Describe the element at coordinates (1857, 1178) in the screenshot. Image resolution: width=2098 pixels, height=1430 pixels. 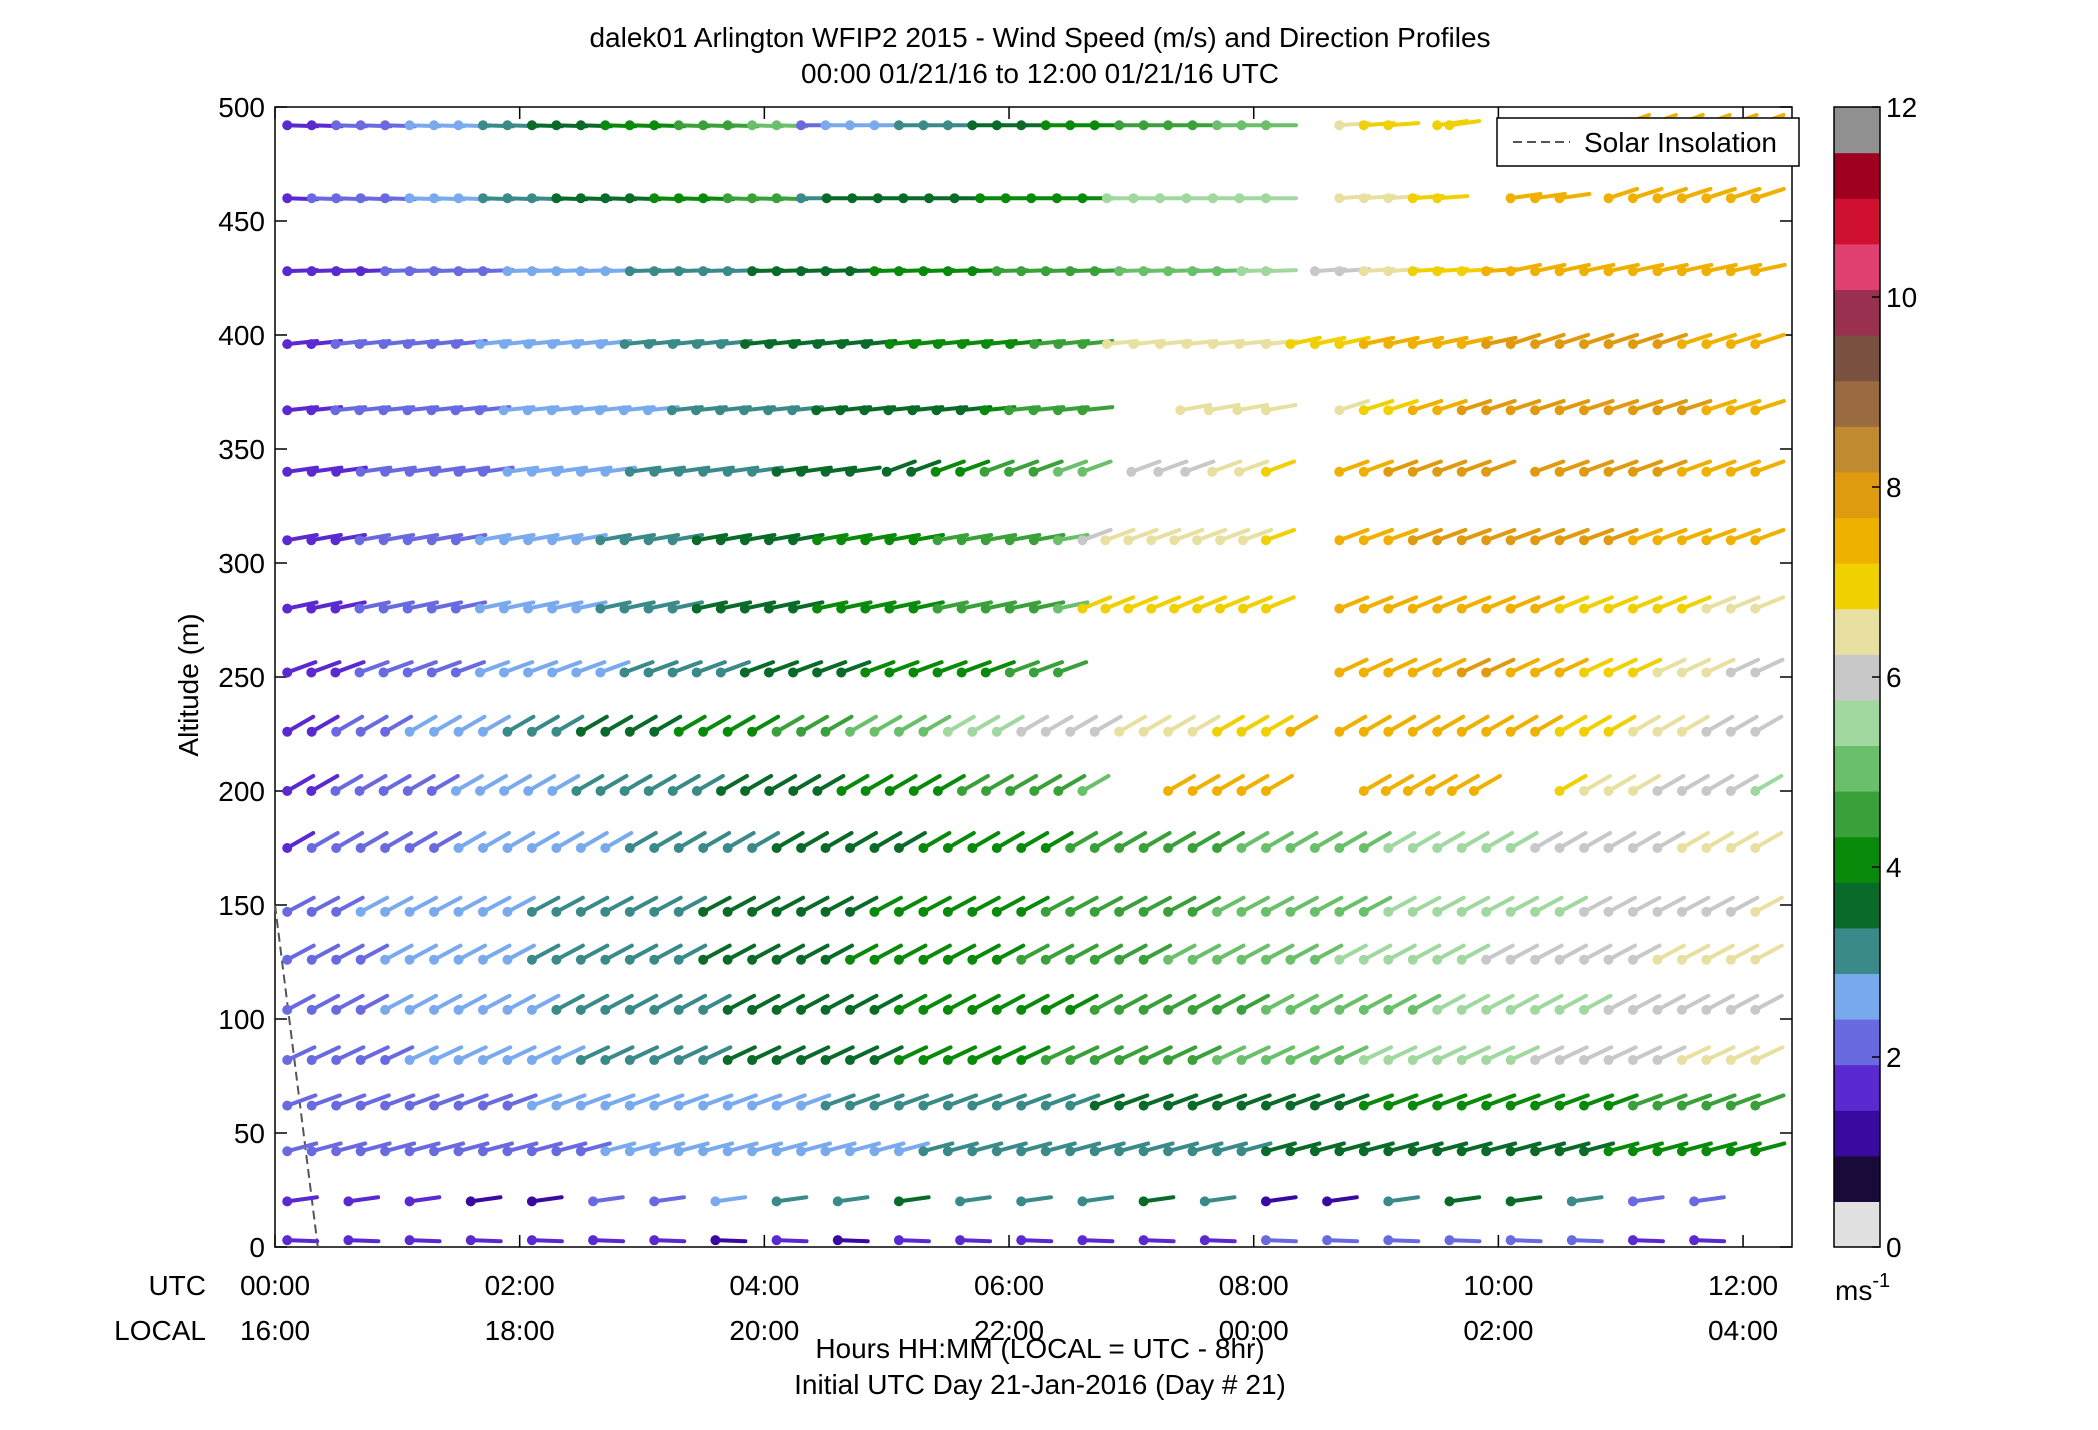
I see `colorbar-swatch` at that location.